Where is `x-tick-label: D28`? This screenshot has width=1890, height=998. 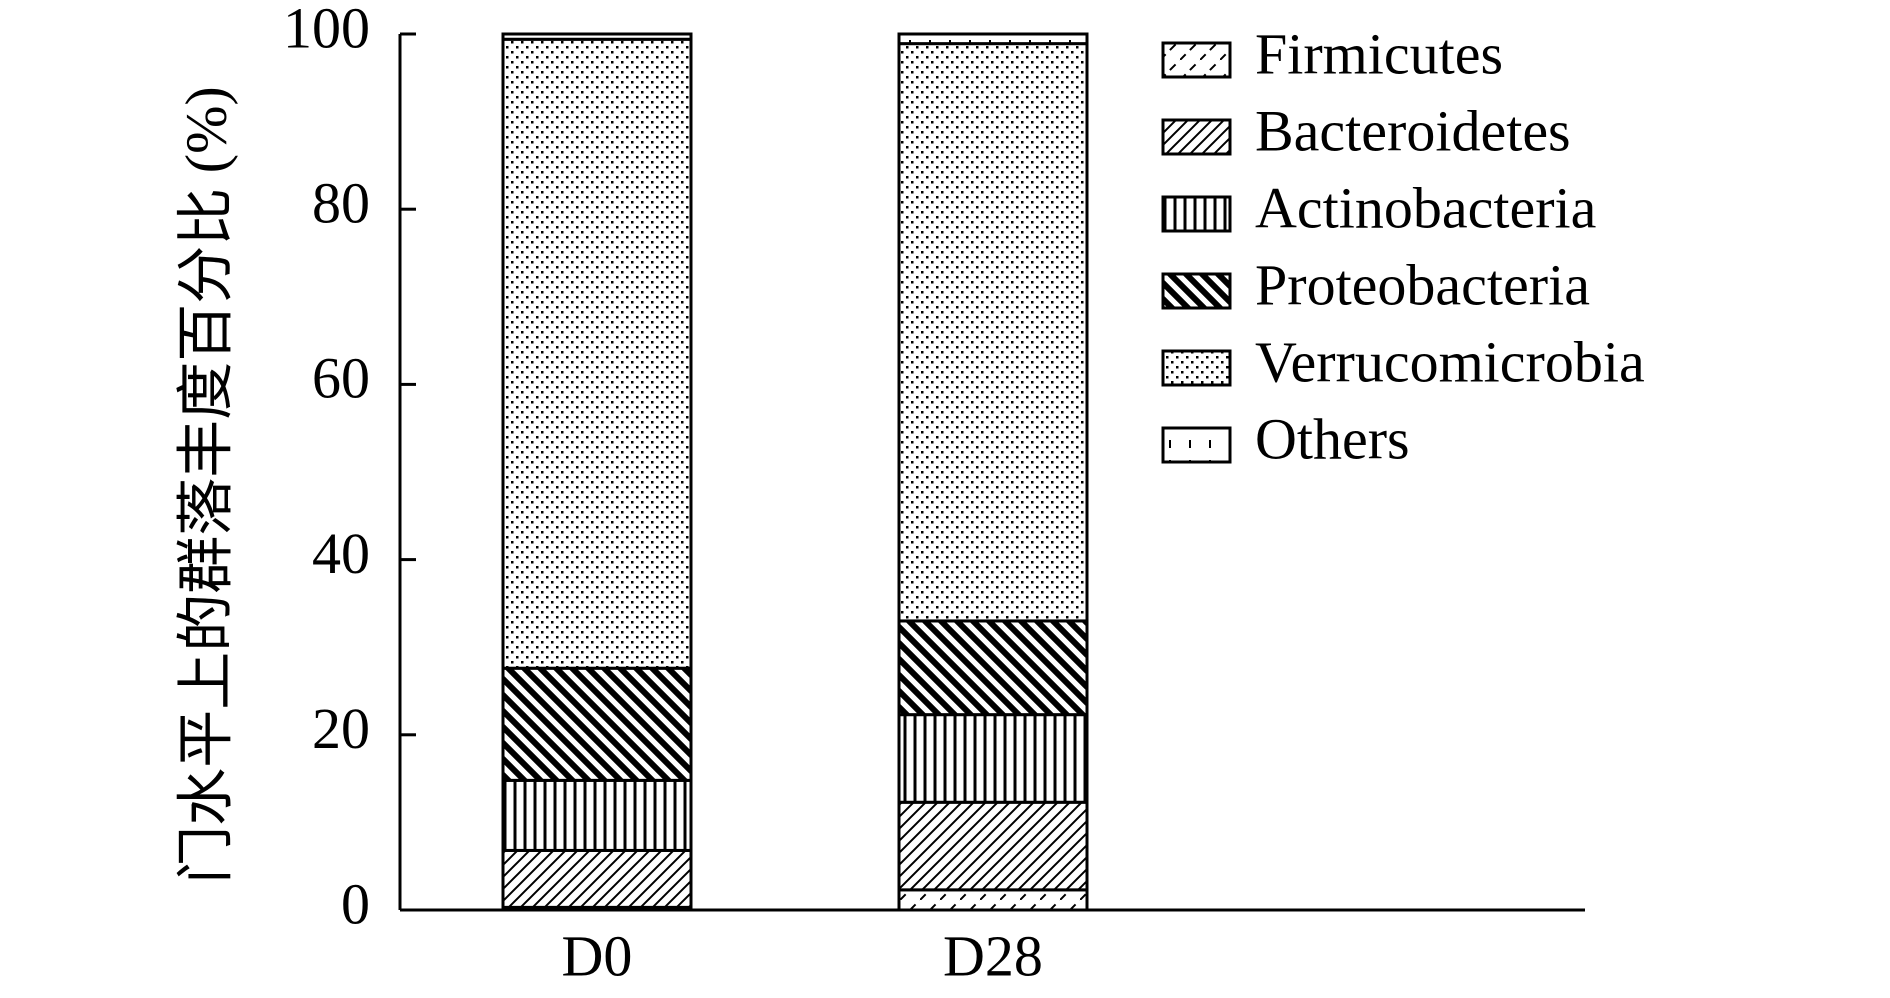
x-tick-label: D28 is located at coordinates (993, 955).